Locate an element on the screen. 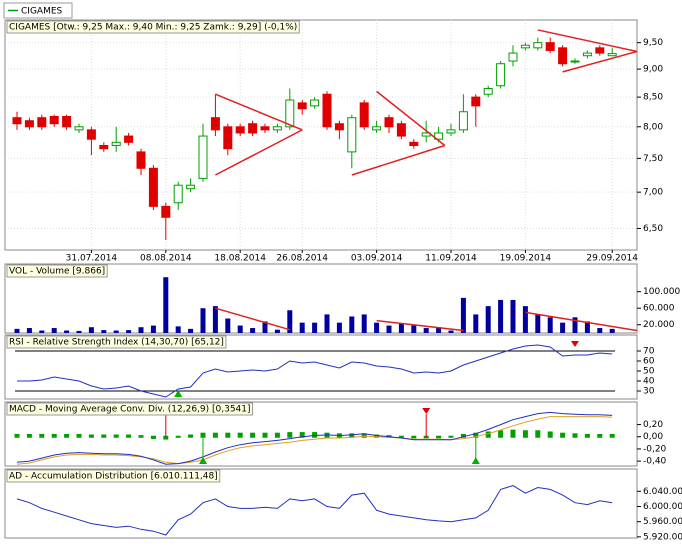 This screenshot has width=682, height=557. y-tick-label: 70 is located at coordinates (649, 352).